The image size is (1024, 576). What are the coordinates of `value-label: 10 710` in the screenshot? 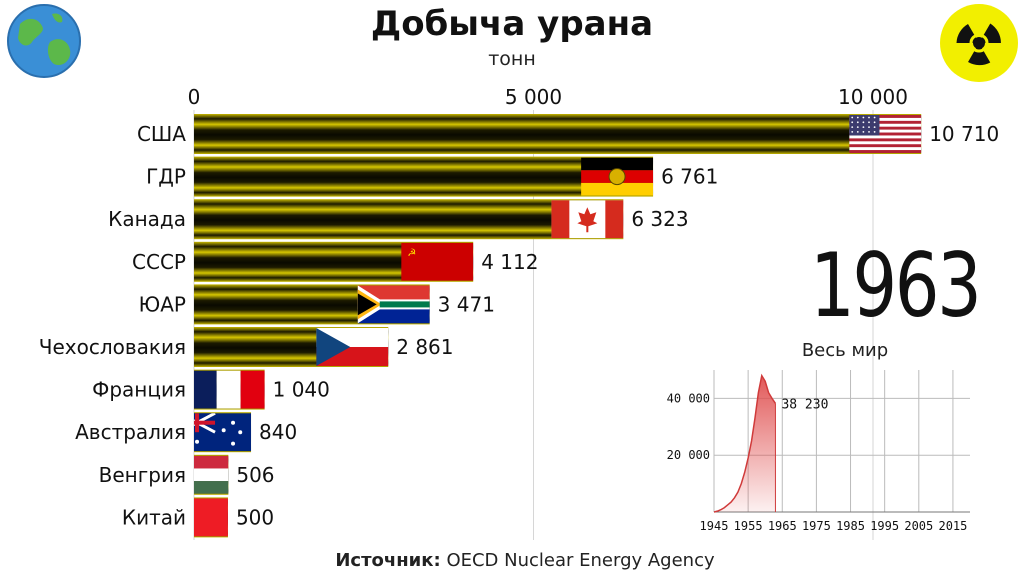 It's located at (964, 134).